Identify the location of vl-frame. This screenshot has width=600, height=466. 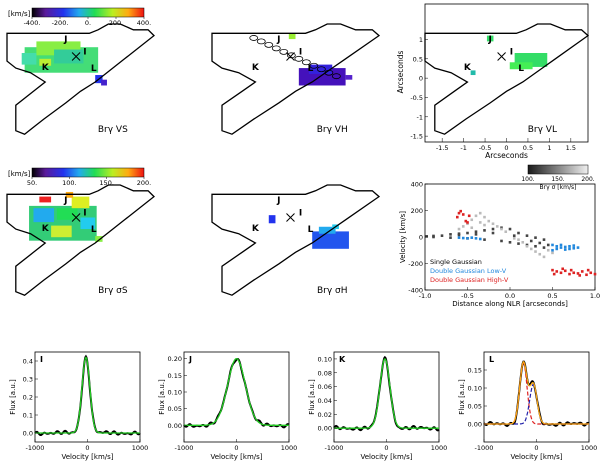
(506, 73).